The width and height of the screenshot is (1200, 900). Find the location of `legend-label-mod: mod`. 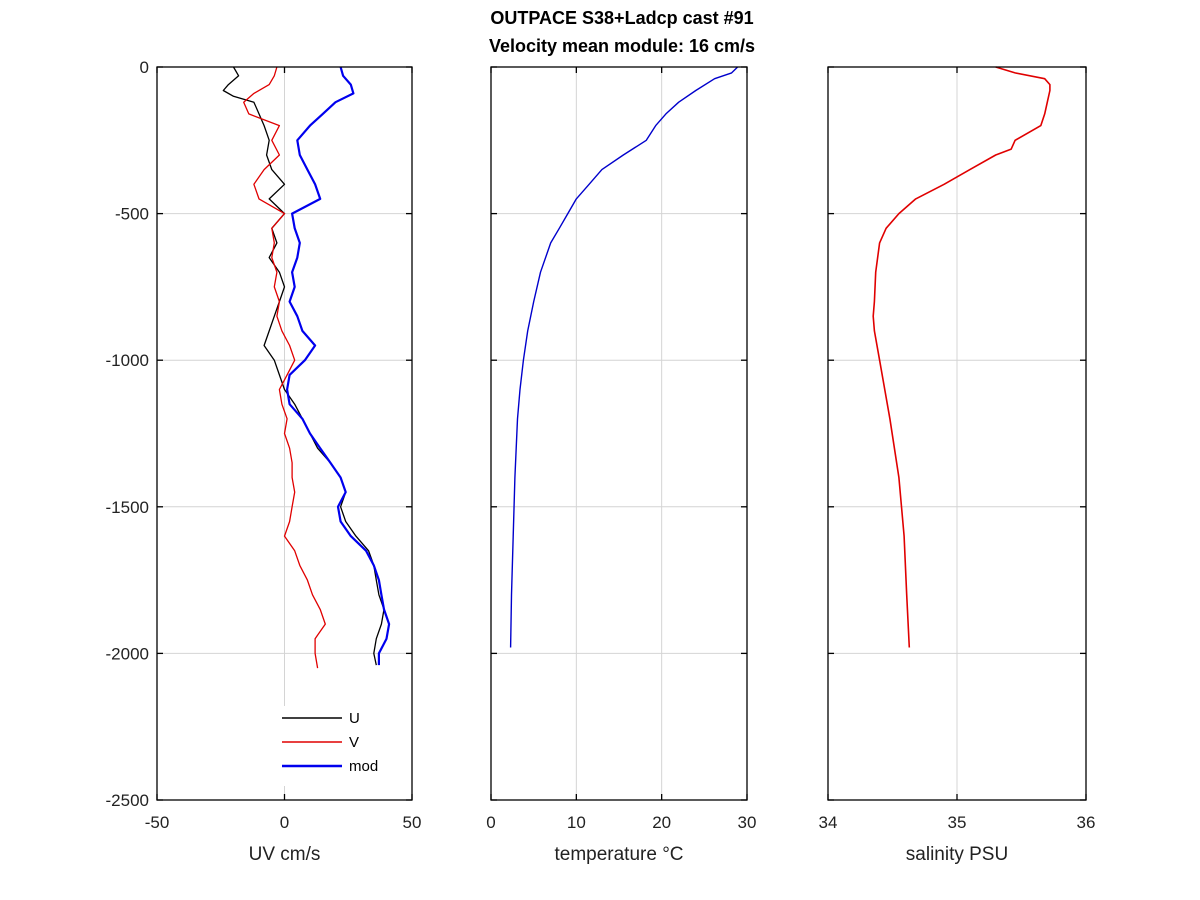

legend-label-mod: mod is located at coordinates (363, 766).